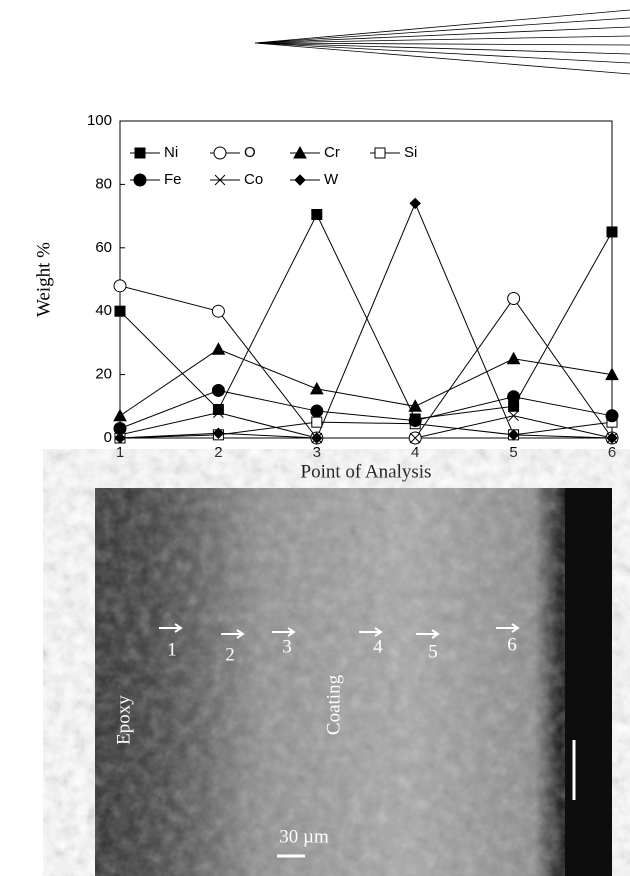 Image resolution: width=630 pixels, height=876 pixels. What do you see at coordinates (218, 452) in the screenshot?
I see `x-tick-label: 2` at bounding box center [218, 452].